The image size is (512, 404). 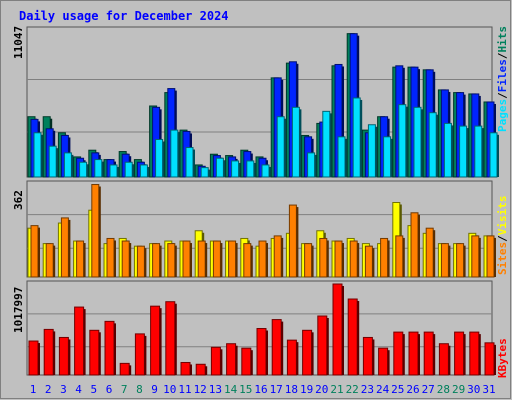 What do you see at coordinates (184, 389) in the screenshot?
I see `day-label: 11` at bounding box center [184, 389].